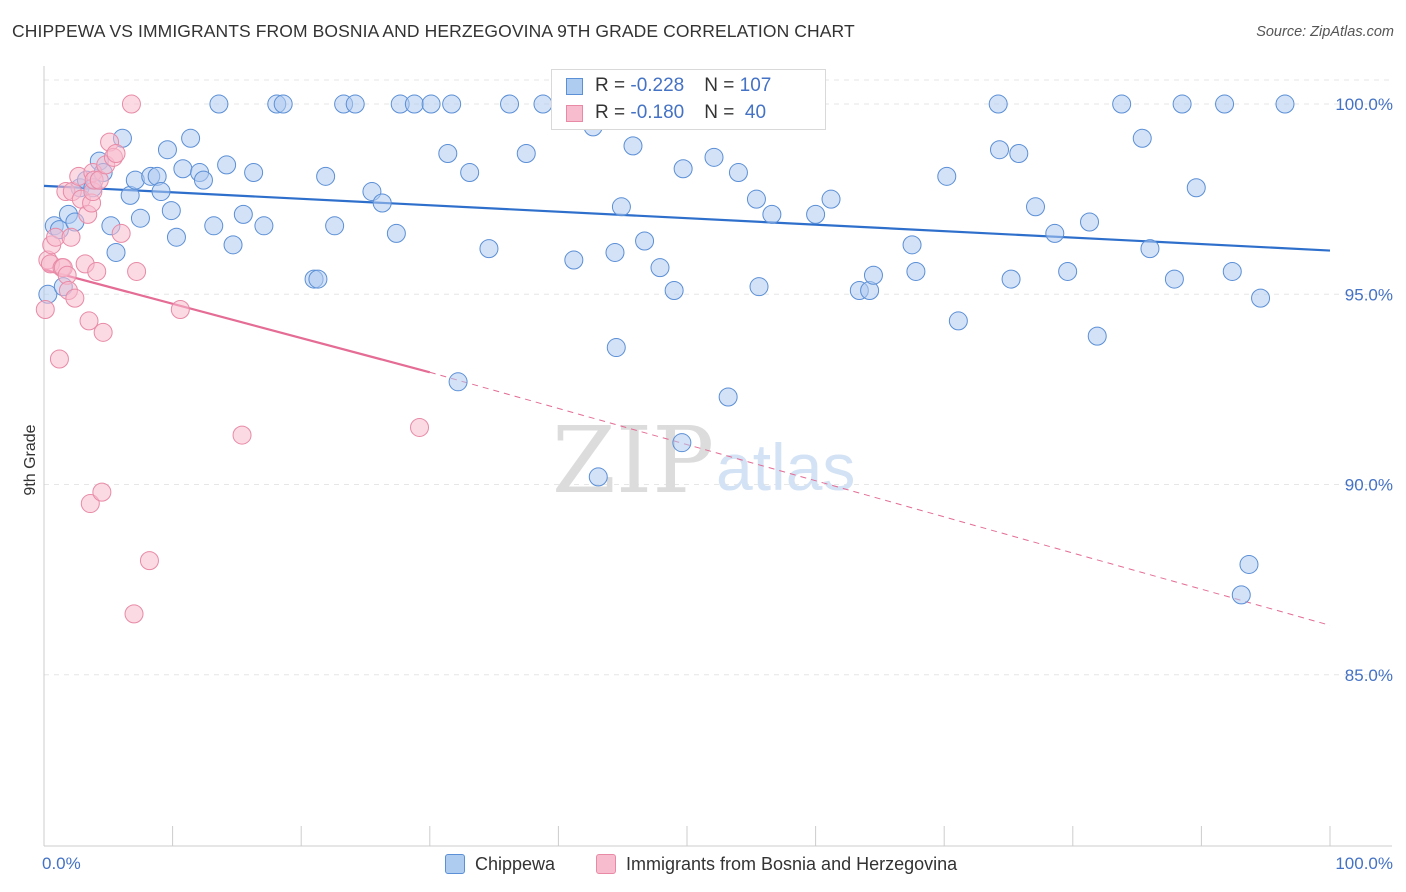 Image resolution: width=1406 pixels, height=892 pixels. I want to click on y-tick-label: 95.0%, so click(1369, 294).